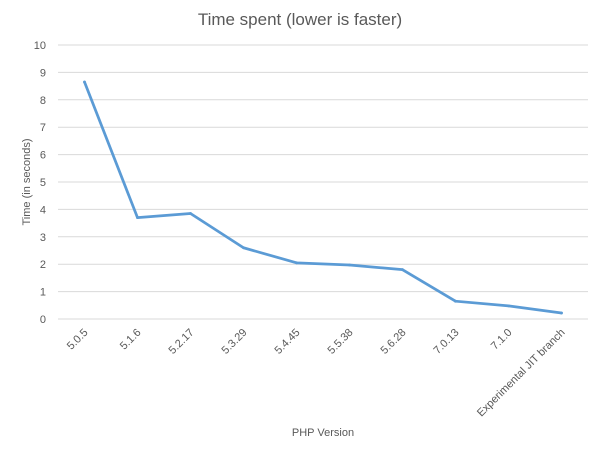  Describe the element at coordinates (43, 320) in the screenshot. I see `y-tick-label: 0` at that location.